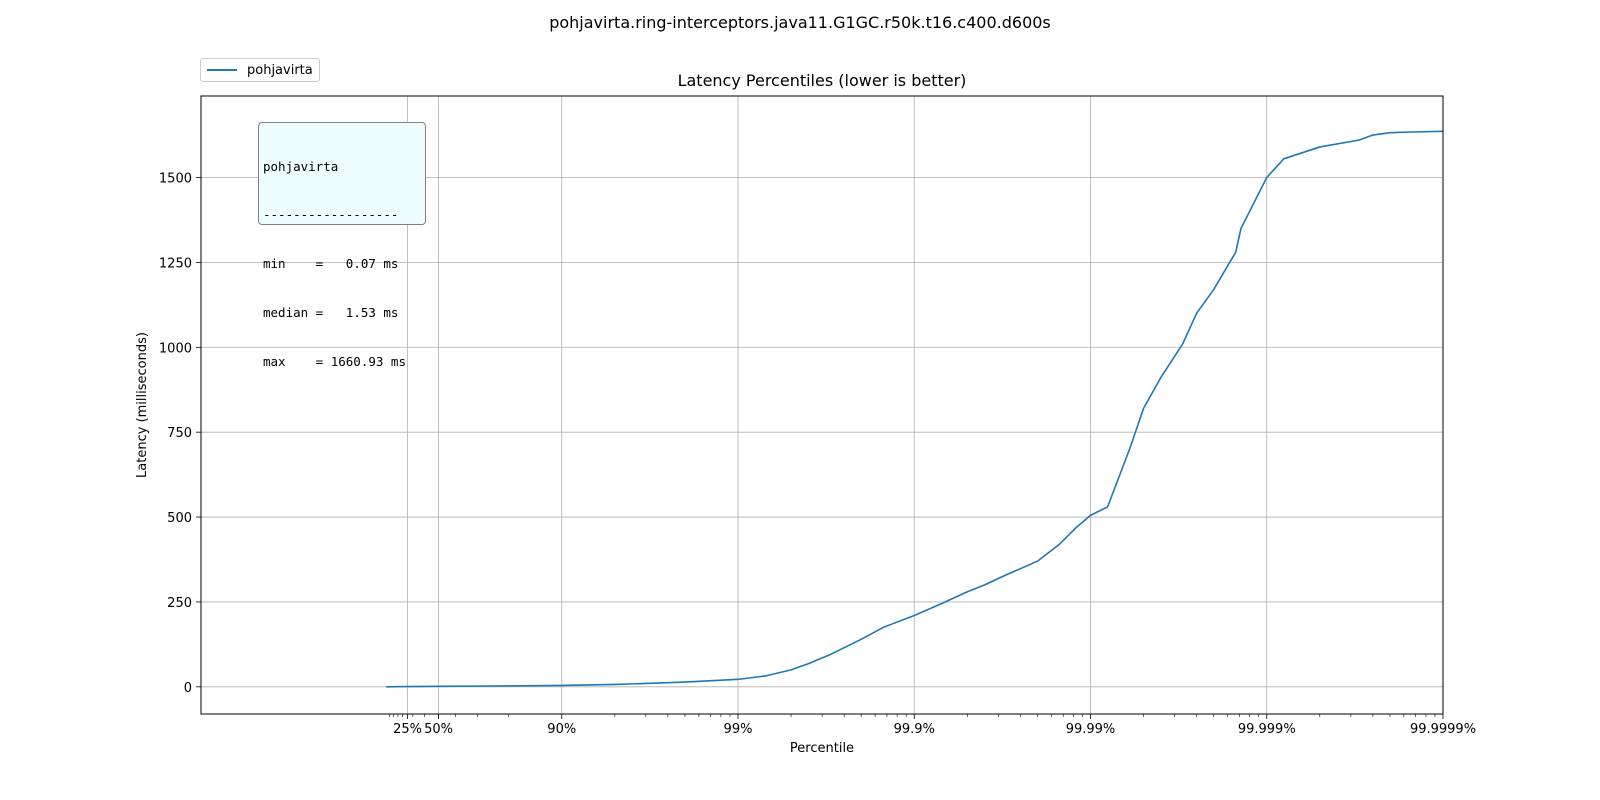 The image size is (1600, 800). I want to click on y-tick-label: 500, so click(179, 518).